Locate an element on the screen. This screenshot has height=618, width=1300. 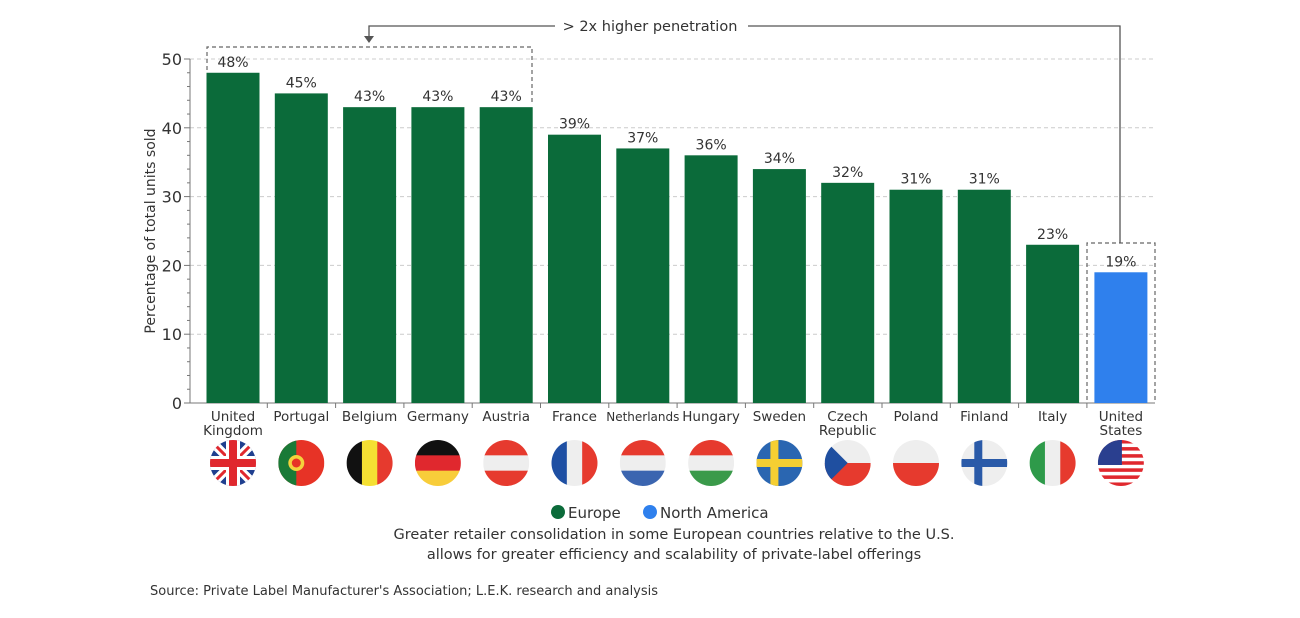
flag-uk-icon is located at coordinates (233, 463).